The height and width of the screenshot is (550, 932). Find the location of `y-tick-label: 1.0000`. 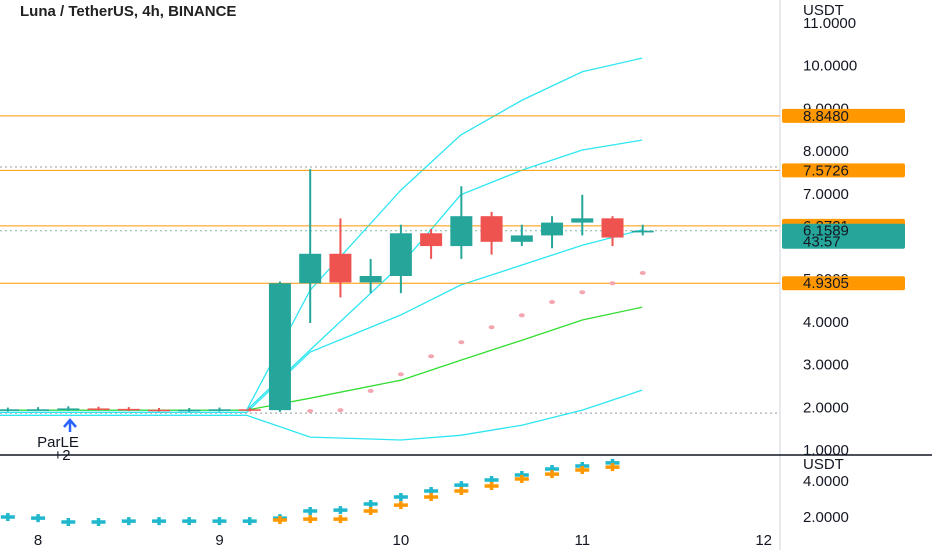

y-tick-label: 1.0000 is located at coordinates (826, 450).